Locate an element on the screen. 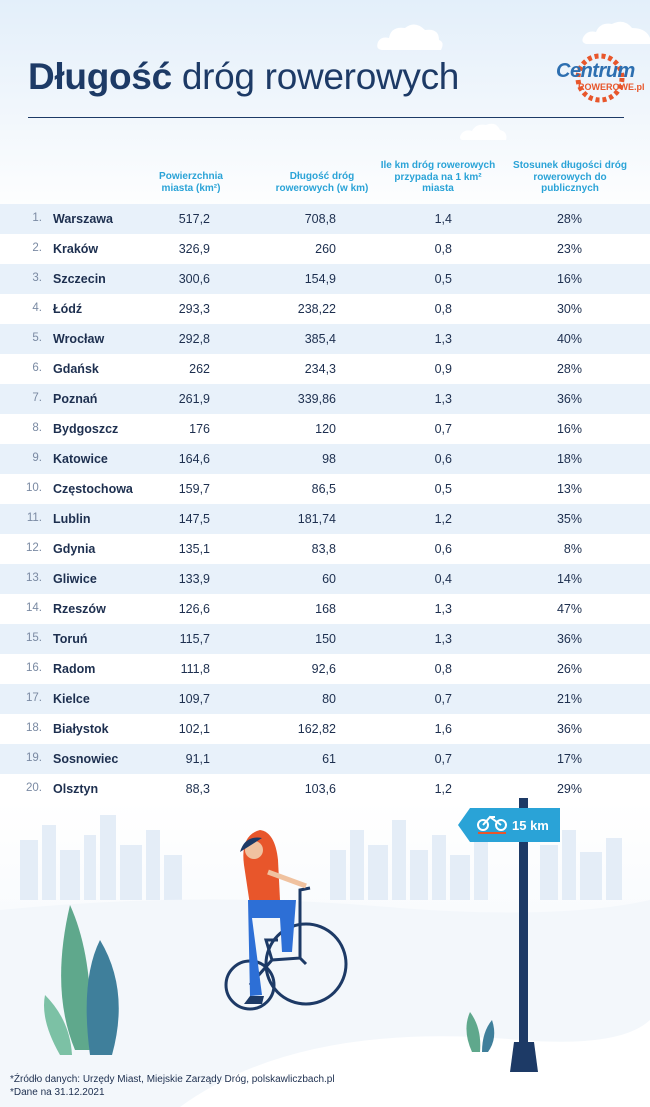 The height and width of the screenshot is (1107, 650). centrum-rowerowe-logo: Centrum ROWEROWE.pl is located at coordinates (596, 79).